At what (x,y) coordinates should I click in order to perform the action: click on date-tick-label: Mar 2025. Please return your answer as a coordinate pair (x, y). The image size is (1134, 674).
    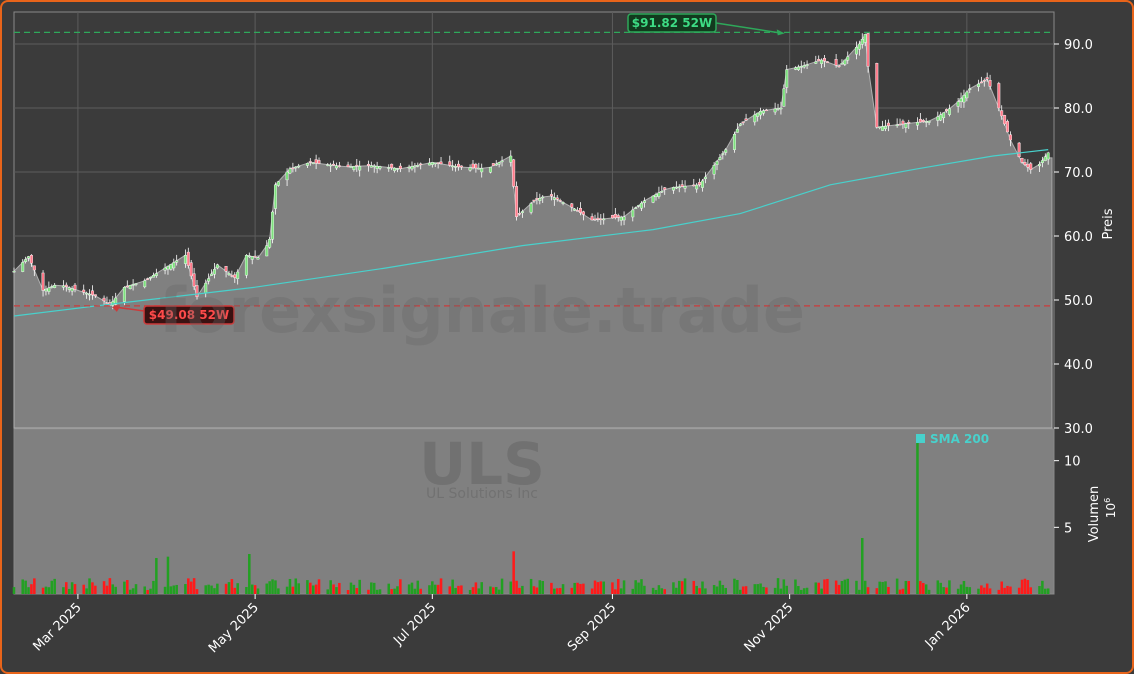
    Looking at the image, I should click on (57, 627).